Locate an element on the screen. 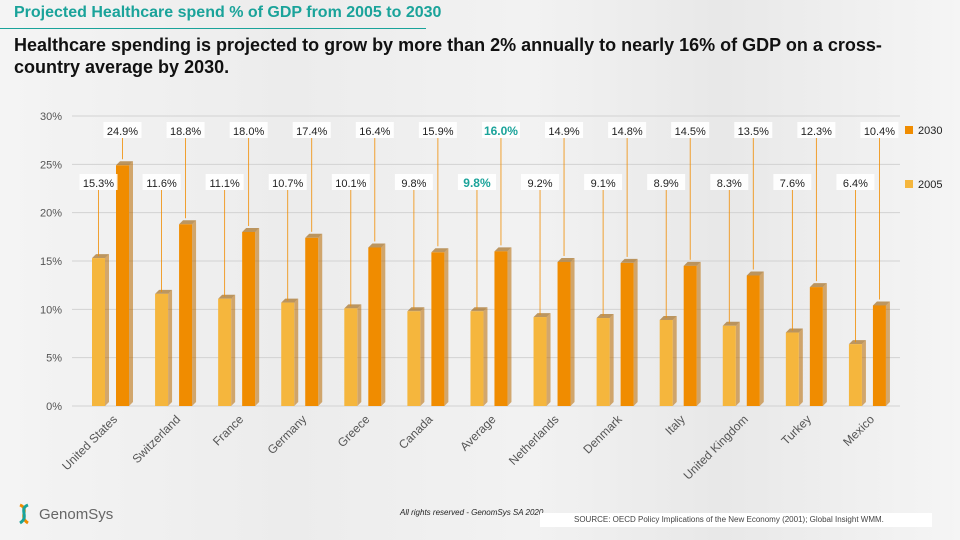  data-label-2030: 14.8% is located at coordinates (627, 132).